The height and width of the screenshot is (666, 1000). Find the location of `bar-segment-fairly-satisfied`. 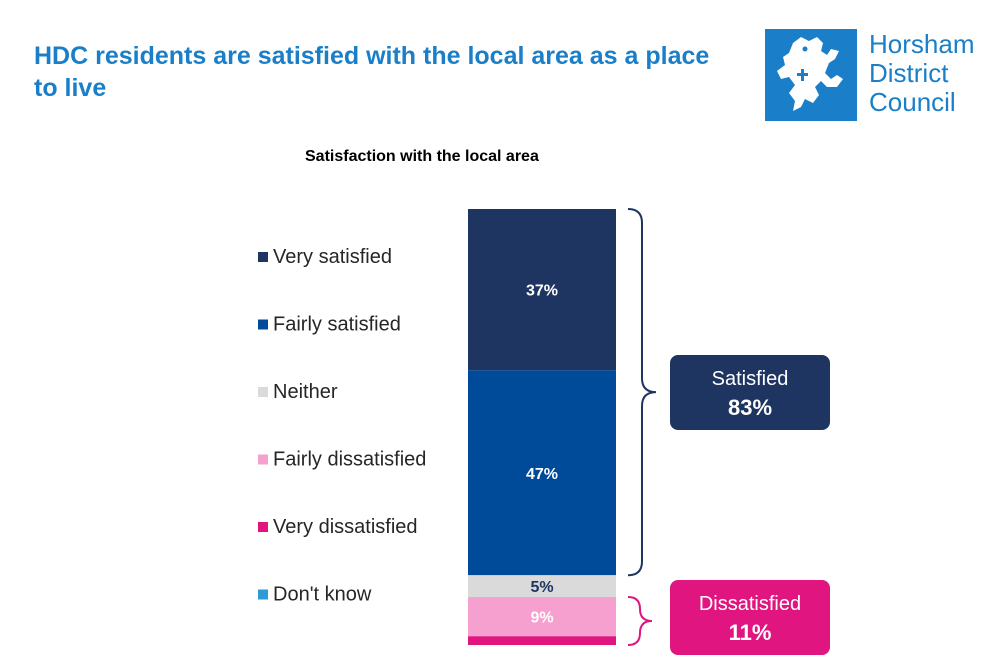

bar-segment-fairly-satisfied is located at coordinates (542, 473).